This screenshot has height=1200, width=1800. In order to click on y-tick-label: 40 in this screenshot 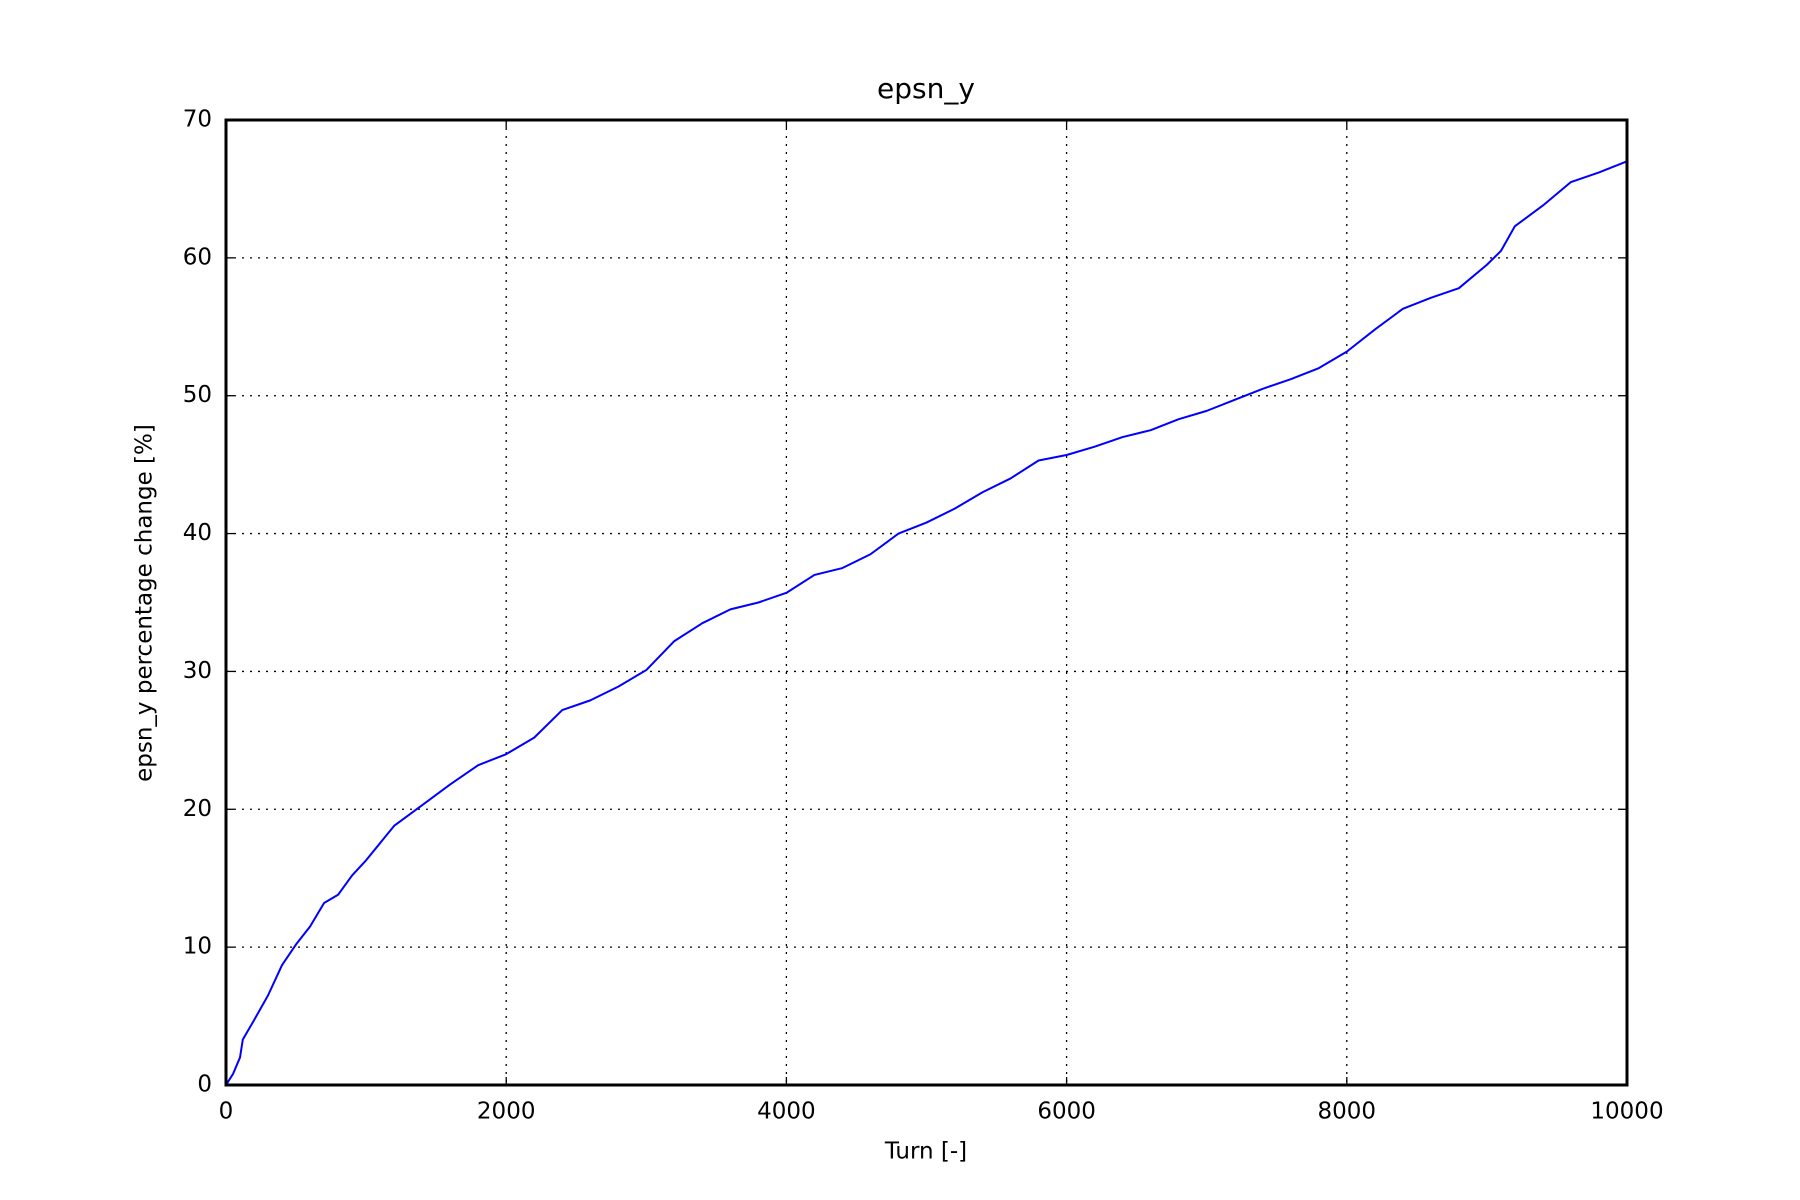, I will do `click(197, 533)`.